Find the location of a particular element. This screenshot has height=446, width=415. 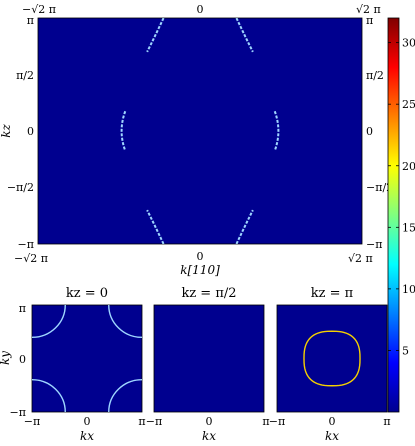

panel-kzpi2-xtick-mid: 0 is located at coordinates (209, 421).